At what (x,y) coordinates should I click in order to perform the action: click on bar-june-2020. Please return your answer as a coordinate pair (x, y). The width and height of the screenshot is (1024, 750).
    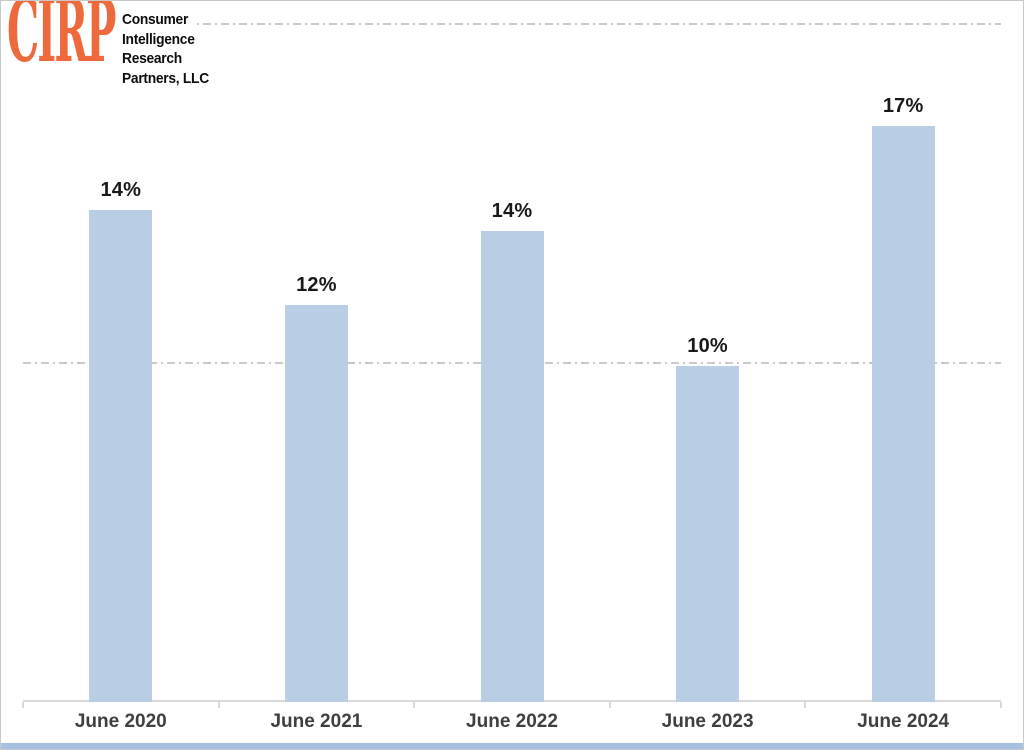
    Looking at the image, I should click on (121, 456).